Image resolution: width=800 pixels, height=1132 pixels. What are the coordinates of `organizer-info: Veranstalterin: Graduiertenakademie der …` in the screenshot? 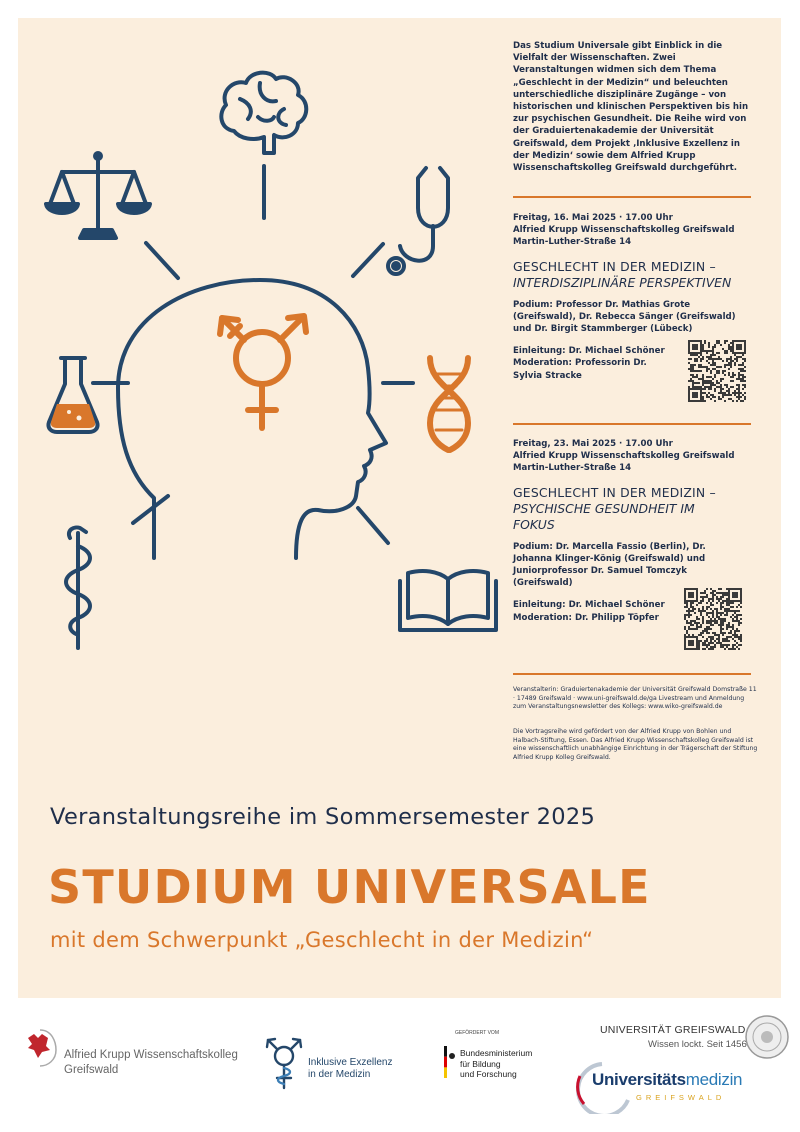 It's located at (635, 698).